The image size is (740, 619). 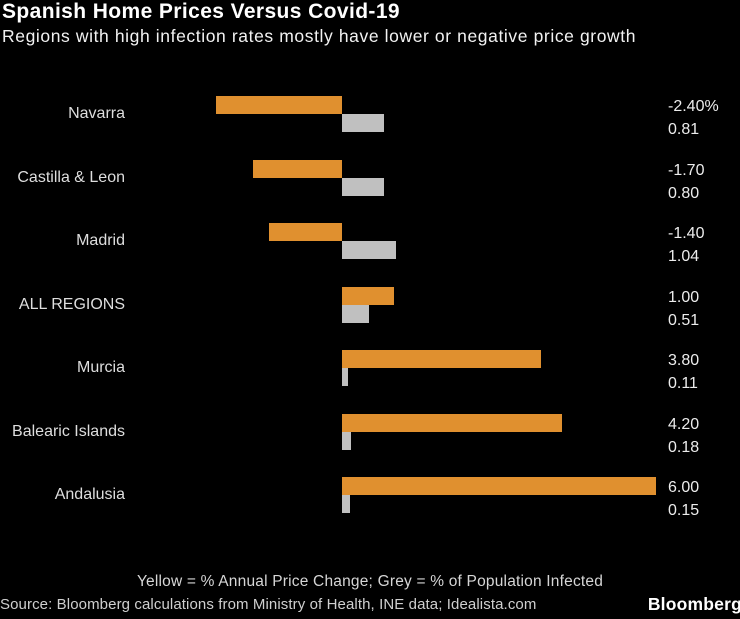 What do you see at coordinates (693, 604) in the screenshot?
I see `bloomberg-logo: Bloomberg` at bounding box center [693, 604].